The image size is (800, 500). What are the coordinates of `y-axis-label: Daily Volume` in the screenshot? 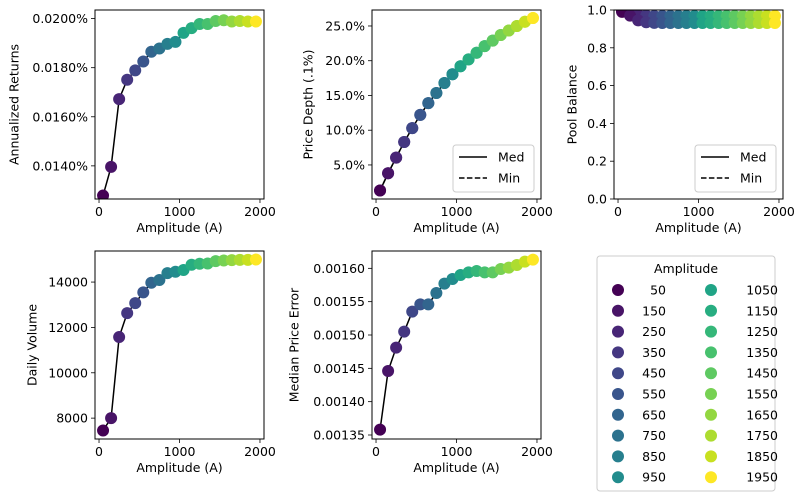 It's located at (31, 345).